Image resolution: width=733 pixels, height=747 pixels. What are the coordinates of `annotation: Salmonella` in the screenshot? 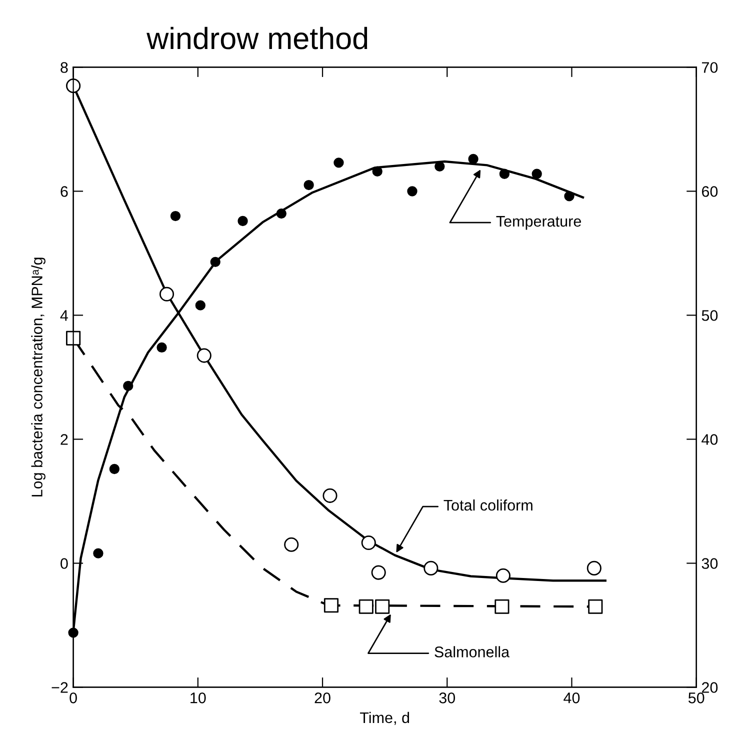 It's located at (472, 652).